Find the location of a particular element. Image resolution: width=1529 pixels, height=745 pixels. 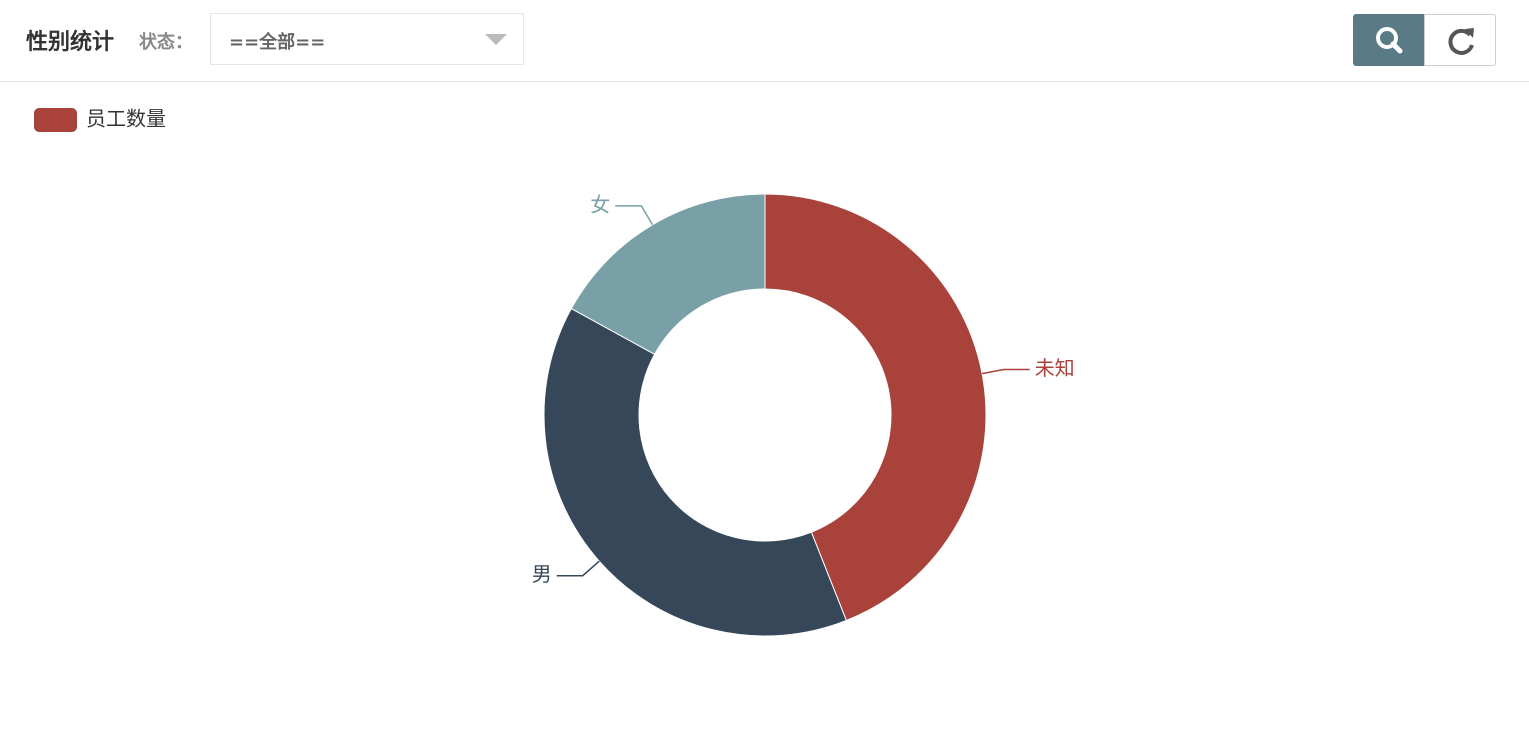

legend-label: 员工数量 is located at coordinates (126, 119).